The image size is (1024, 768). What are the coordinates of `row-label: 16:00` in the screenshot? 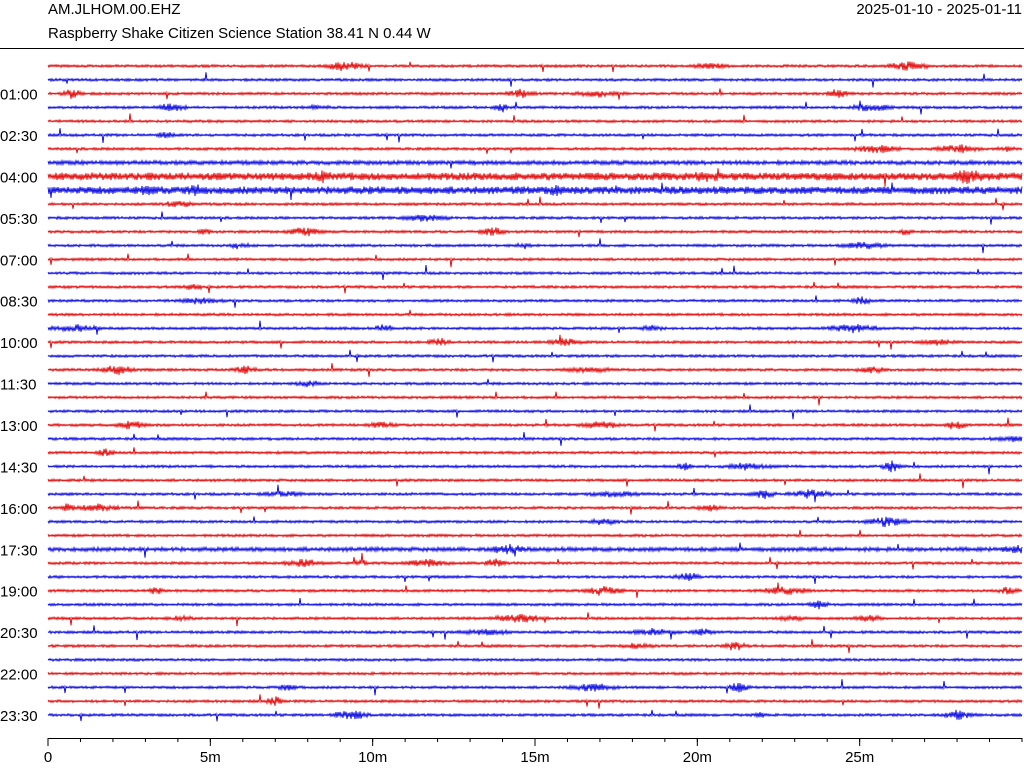 It's located at (19, 509).